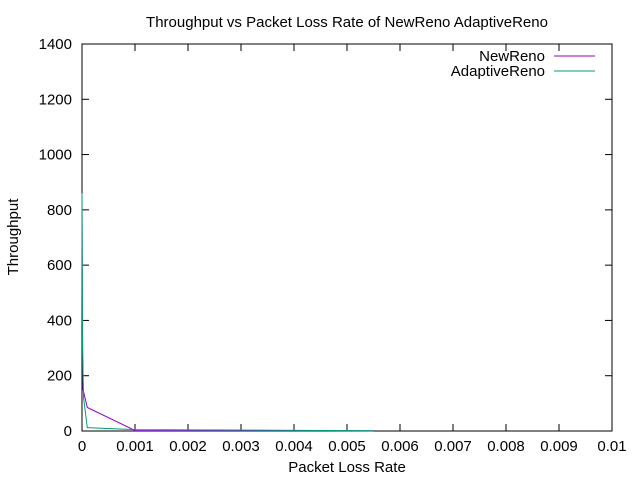 This screenshot has height=480, width=640. I want to click on x-tick-label: 0.004, so click(294, 446).